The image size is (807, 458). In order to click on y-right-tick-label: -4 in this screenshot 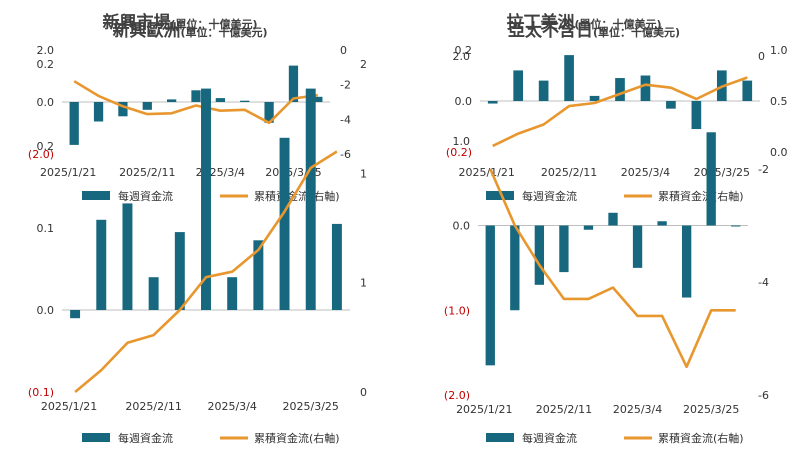, I will do `click(763, 282)`.